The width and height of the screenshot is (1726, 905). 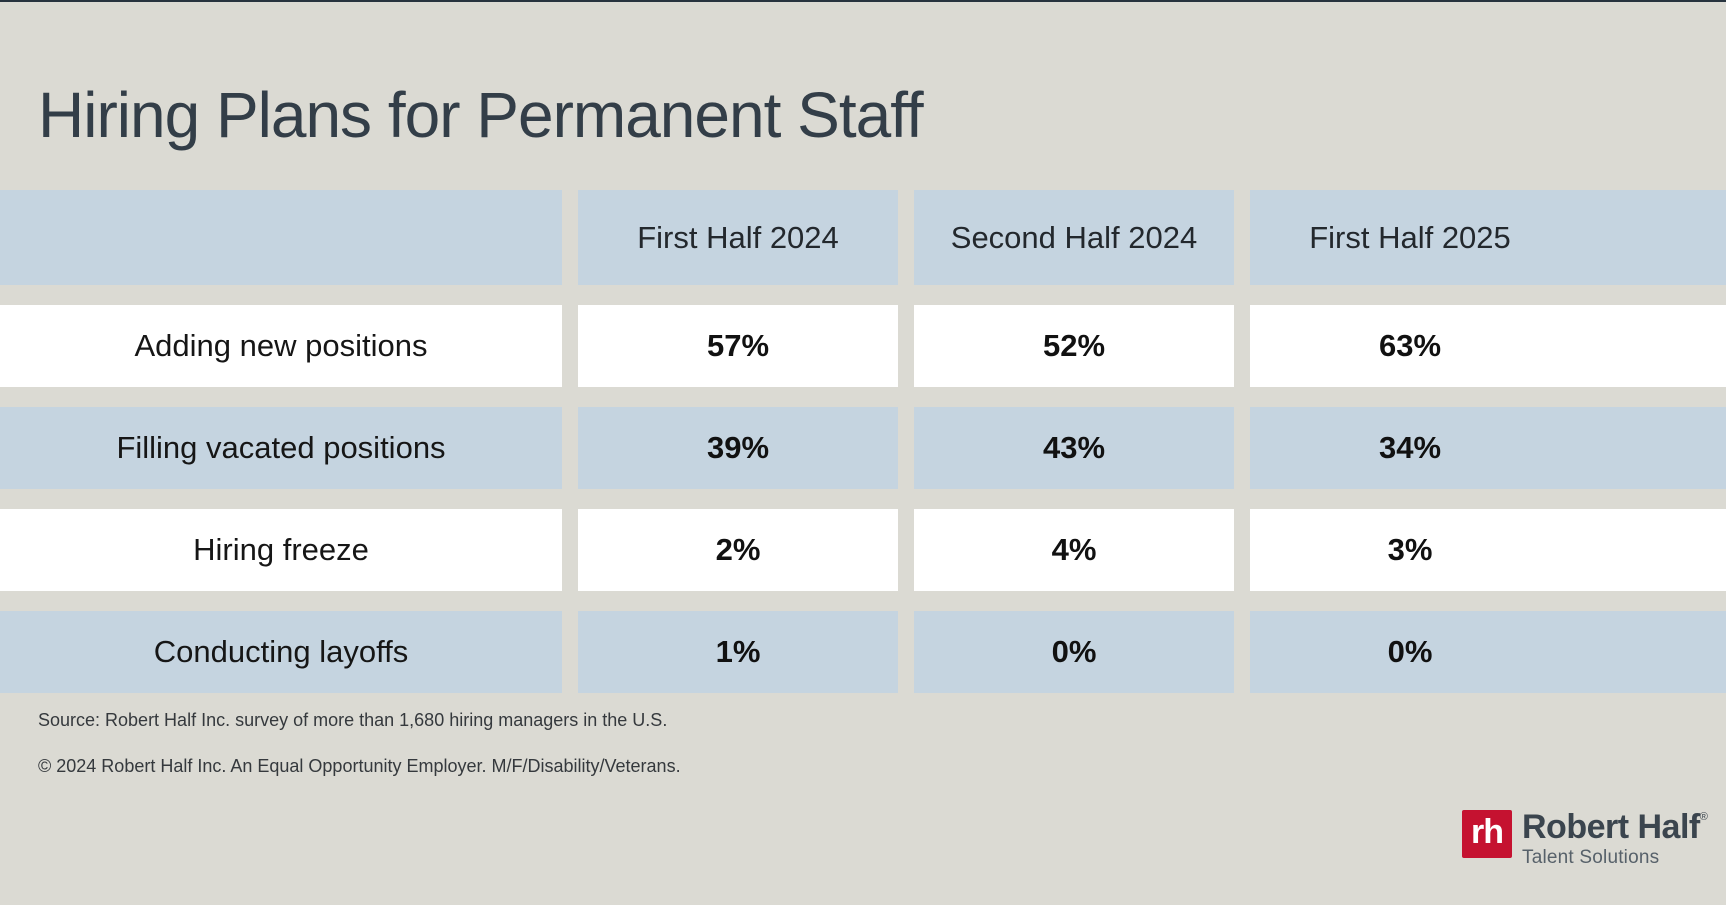 I want to click on logo-brand-name: Robert Half®, so click(x=1615, y=827).